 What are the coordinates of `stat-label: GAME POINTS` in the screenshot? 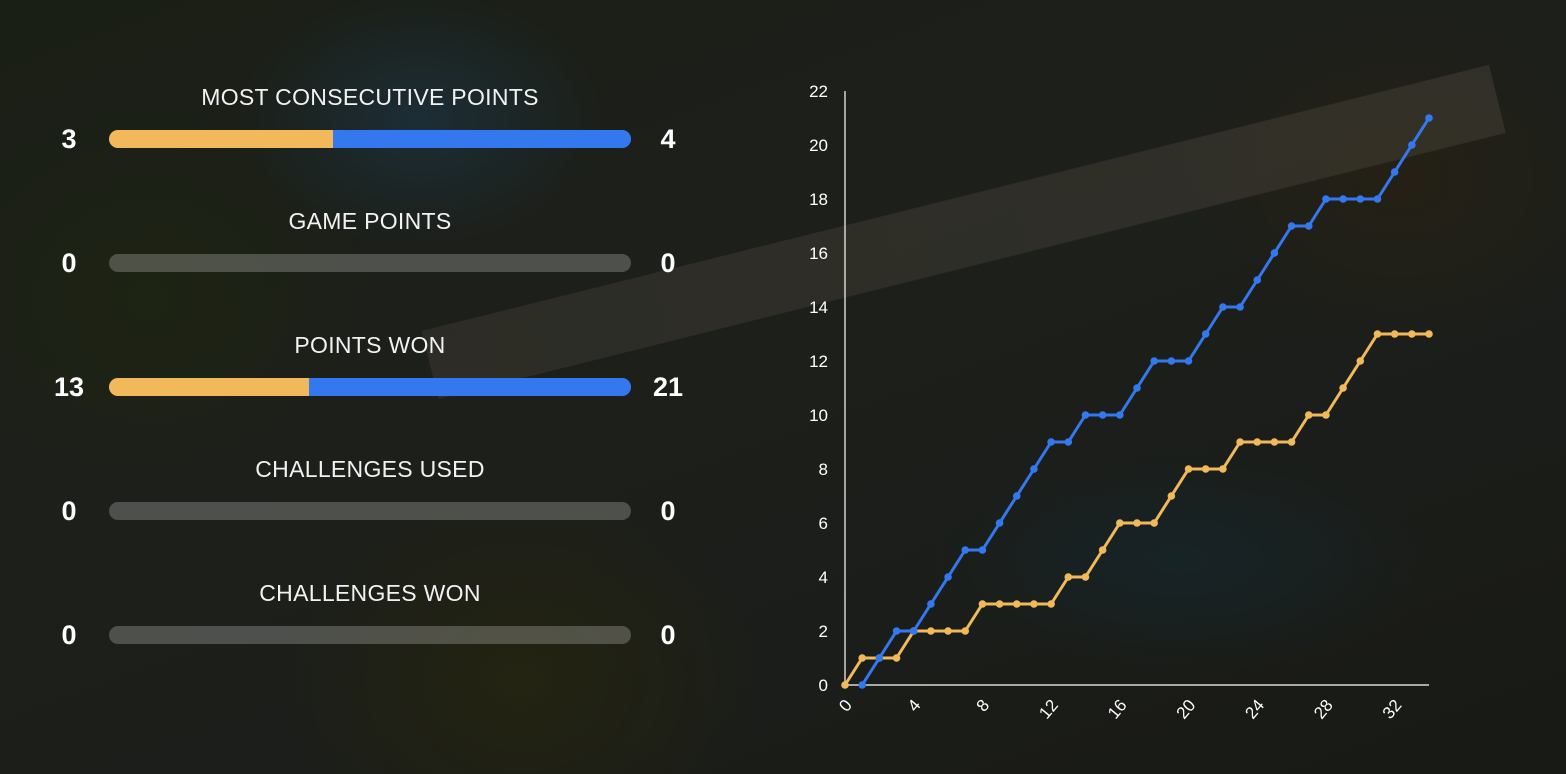 It's located at (370, 221).